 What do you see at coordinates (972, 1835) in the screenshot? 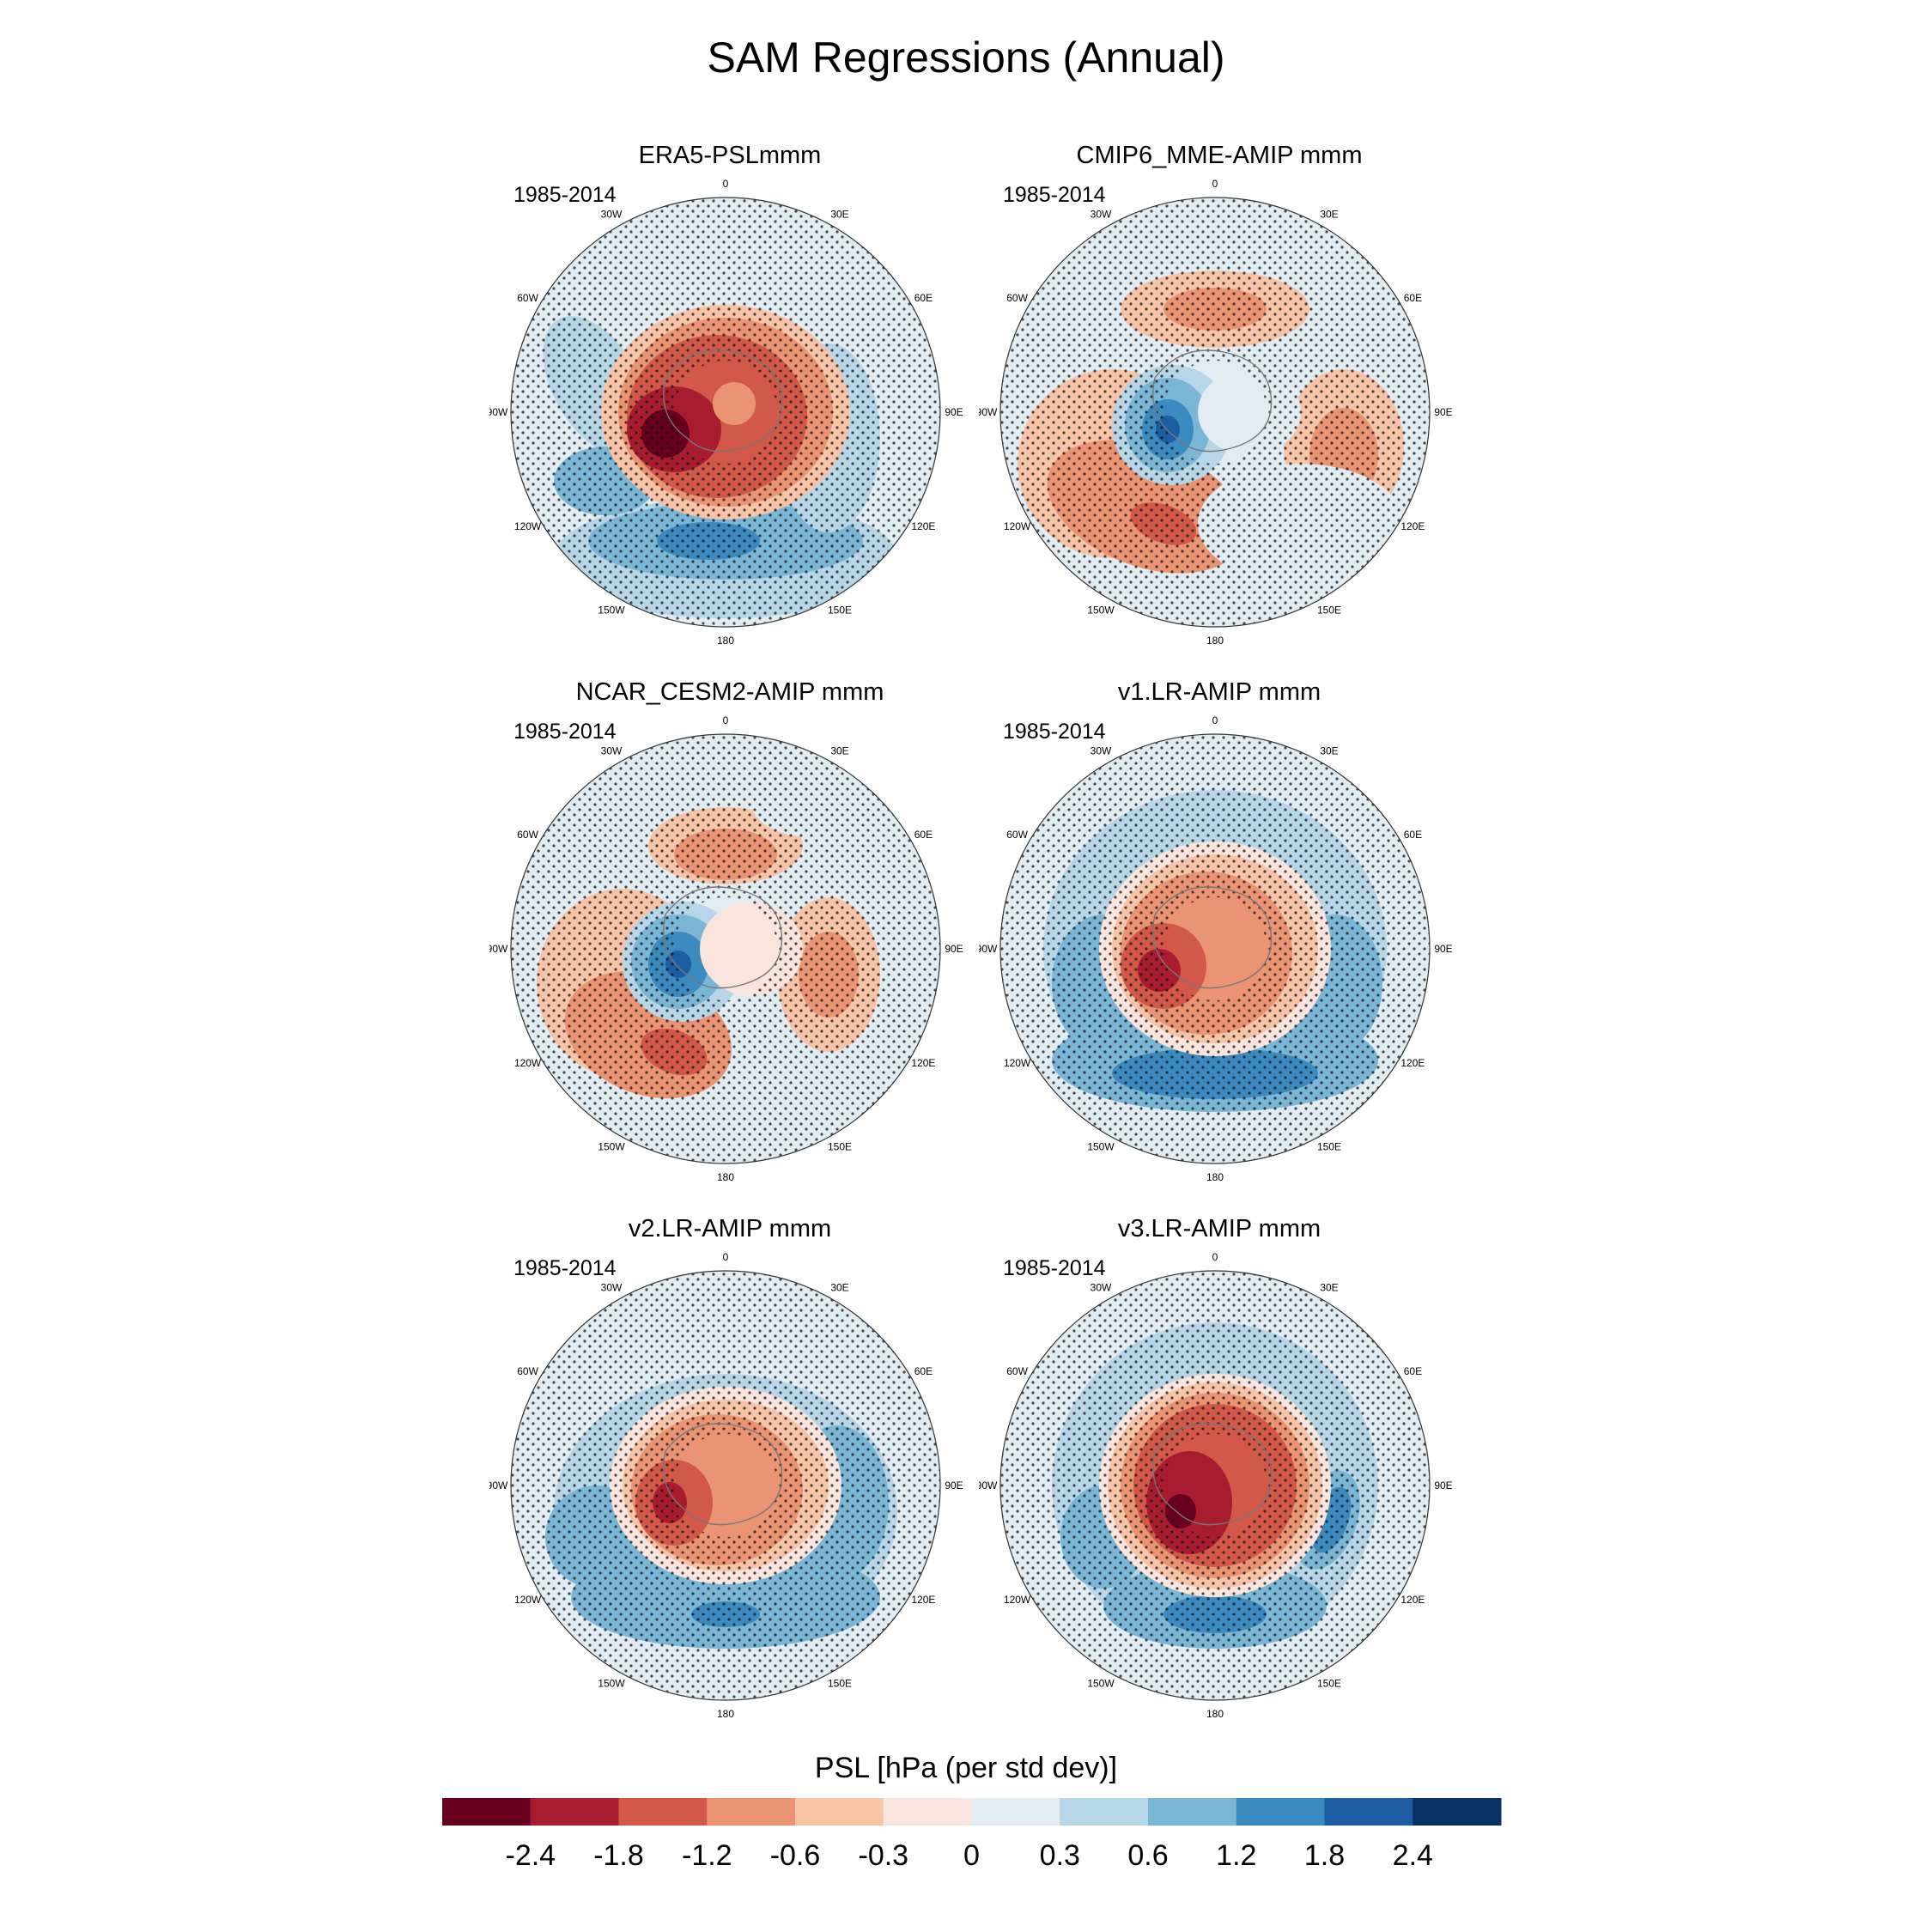
I see `colorbar: -2.4 -1.8 -1.2 -0.6 -0.3 0 0.3 0.6 1.2 1.8 2.4` at bounding box center [972, 1835].